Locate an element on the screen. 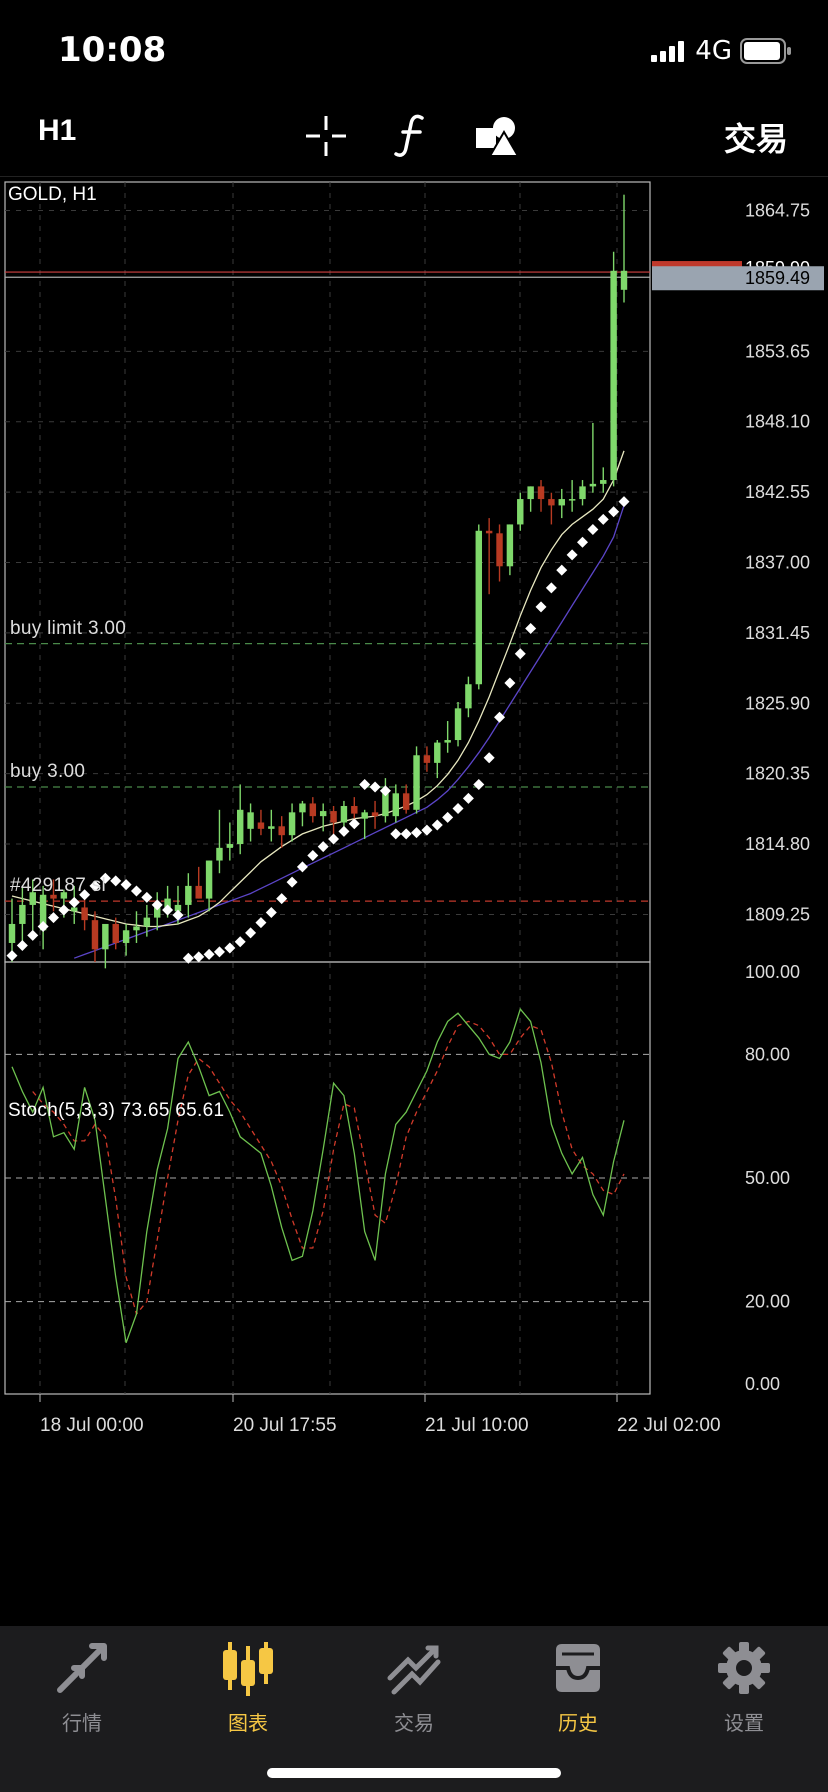 This screenshot has height=1792, width=828. stop-loss-label: #429187 sl is located at coordinates (58, 886).